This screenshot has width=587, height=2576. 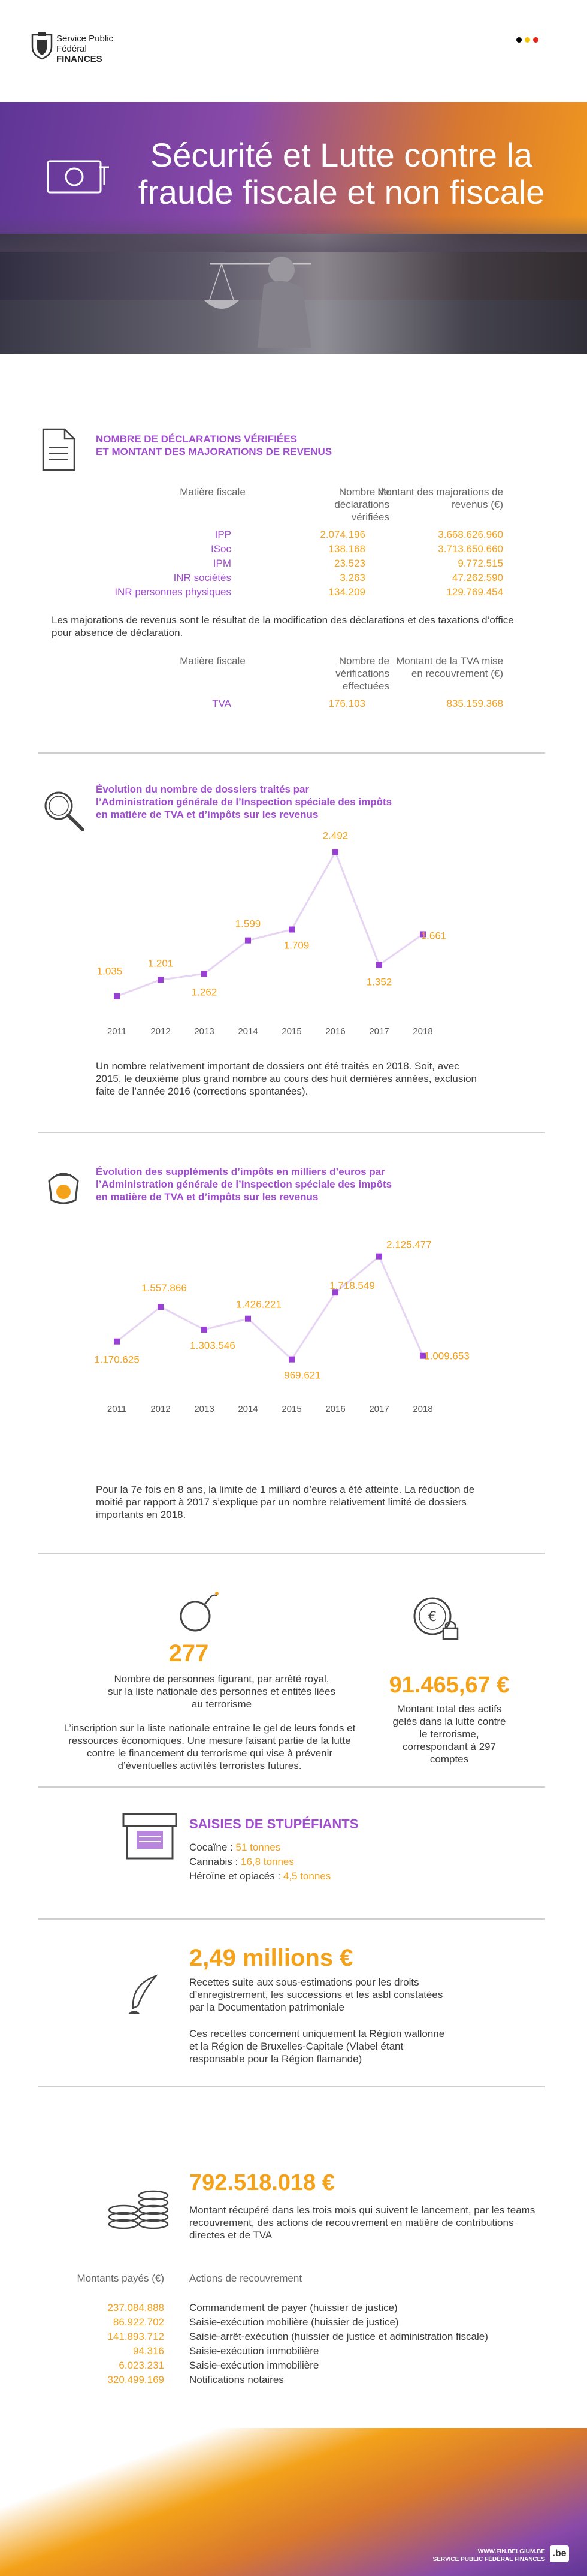 What do you see at coordinates (474, 704) in the screenshot?
I see `tva-montant: 835.159.368` at bounding box center [474, 704].